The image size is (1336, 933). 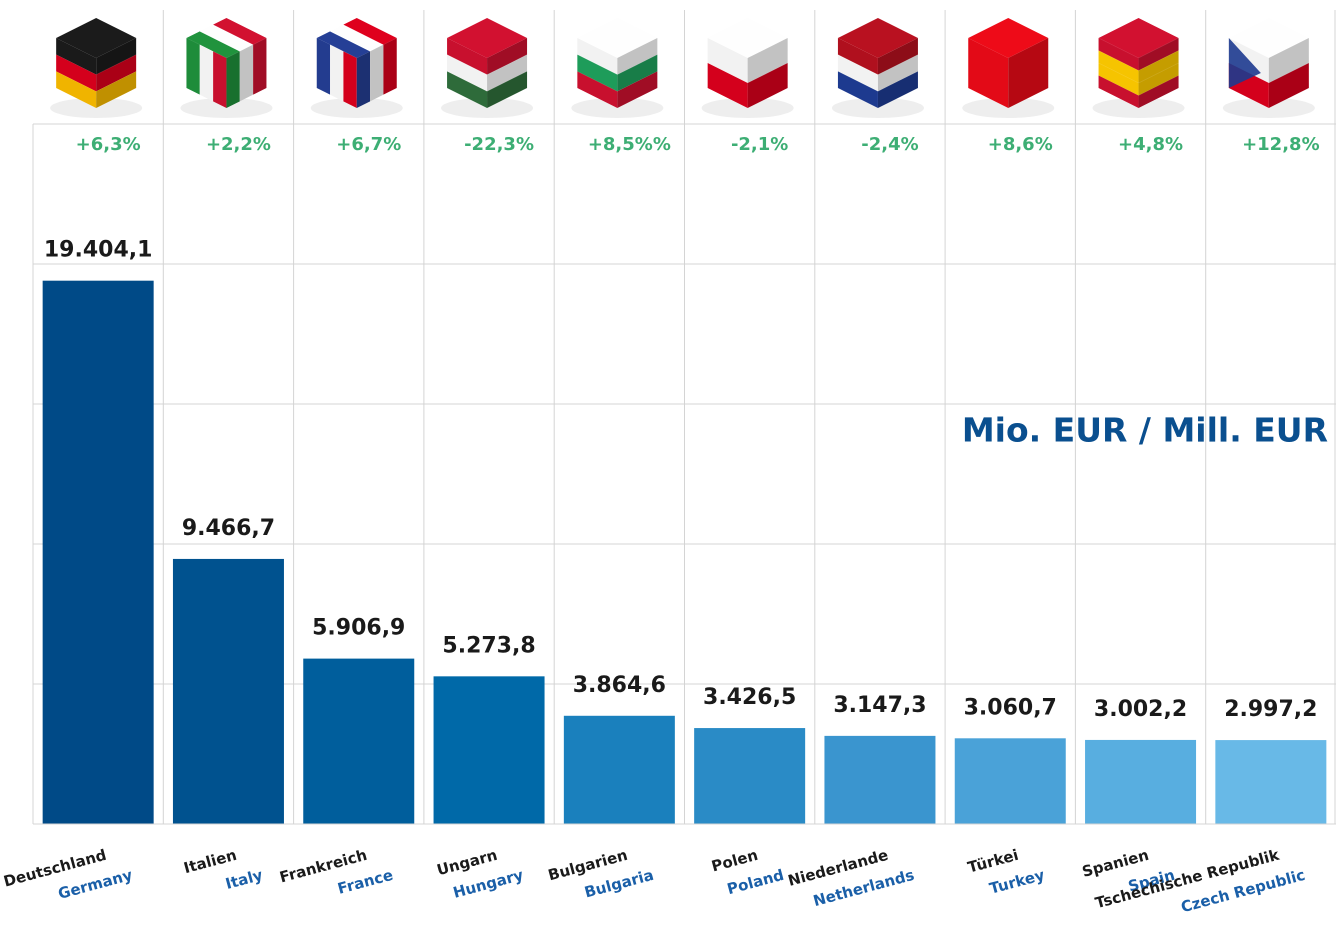 What do you see at coordinates (1281, 144) in the screenshot?
I see `change-label: +12,8%` at bounding box center [1281, 144].